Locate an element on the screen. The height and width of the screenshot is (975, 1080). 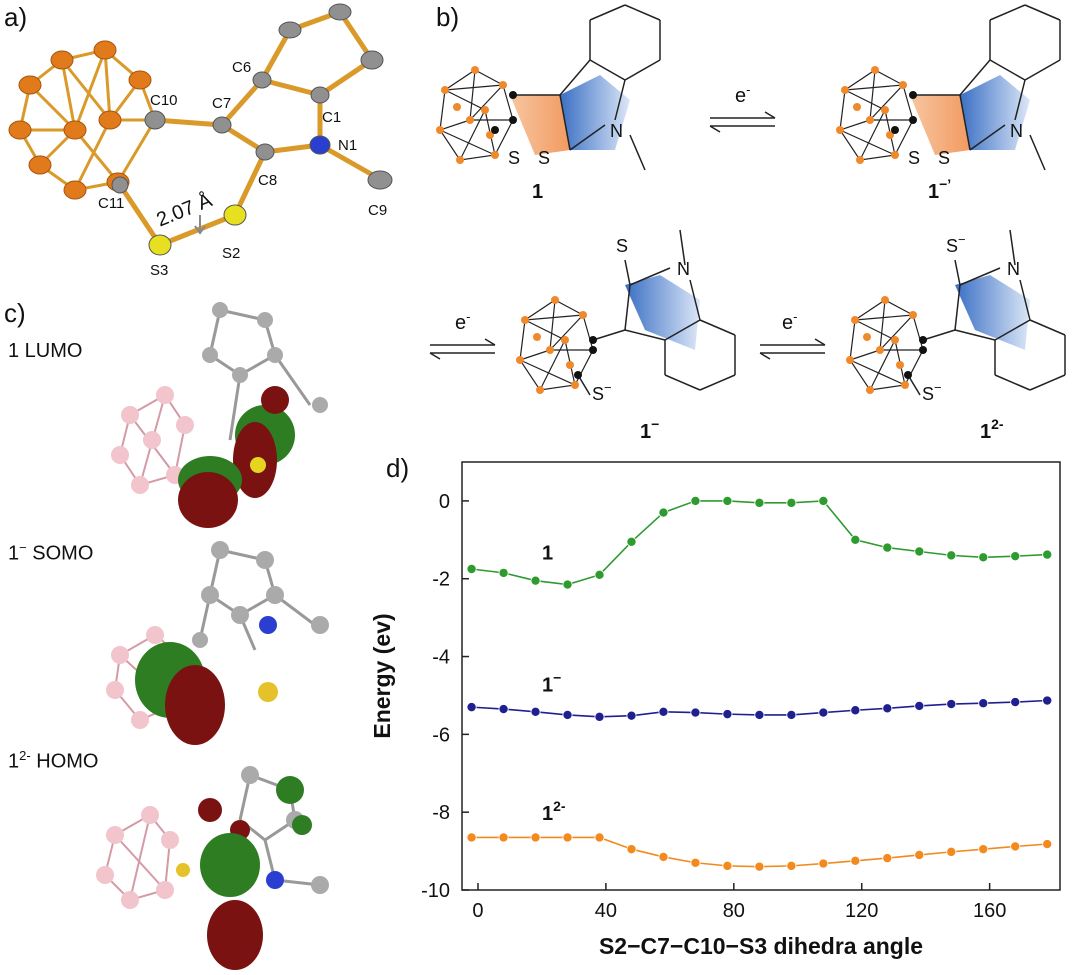
x-tick-label: 160 is located at coordinates (989, 911).